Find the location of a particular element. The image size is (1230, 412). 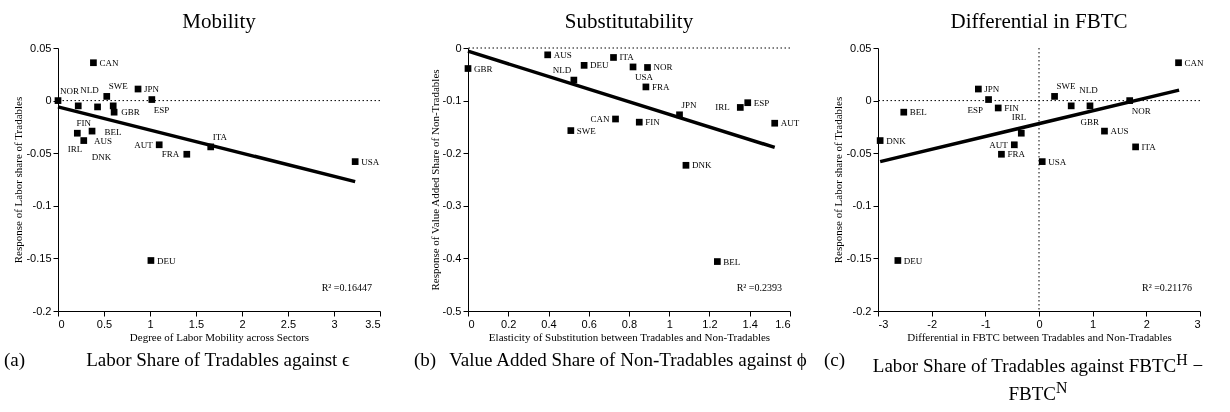

chart-title: Substitutability is located at coordinates (629, 21).